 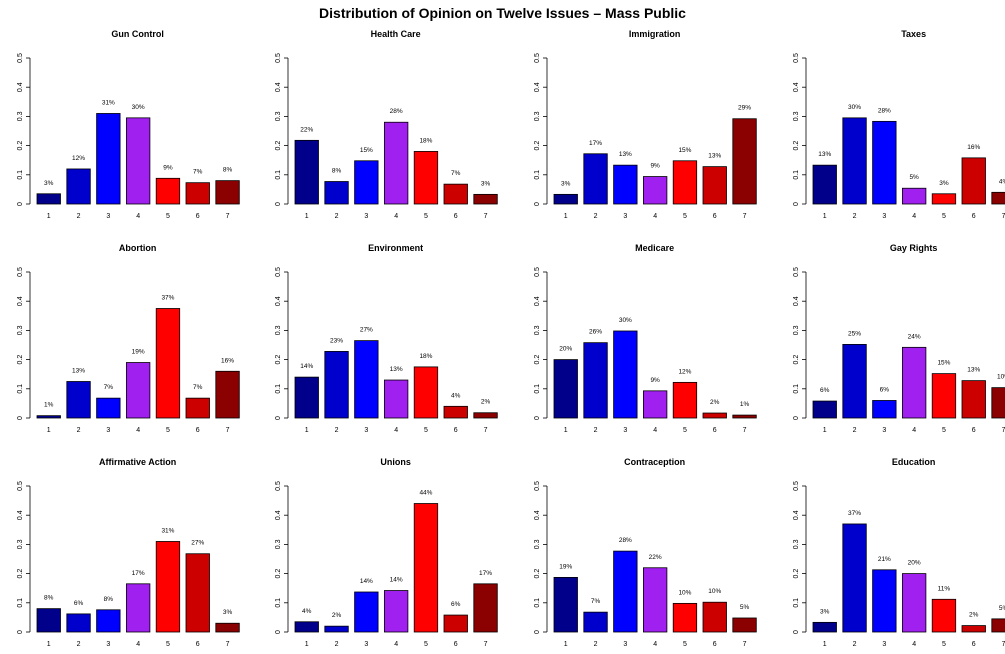 I want to click on bar-value-label: 14%, so click(x=396, y=580).